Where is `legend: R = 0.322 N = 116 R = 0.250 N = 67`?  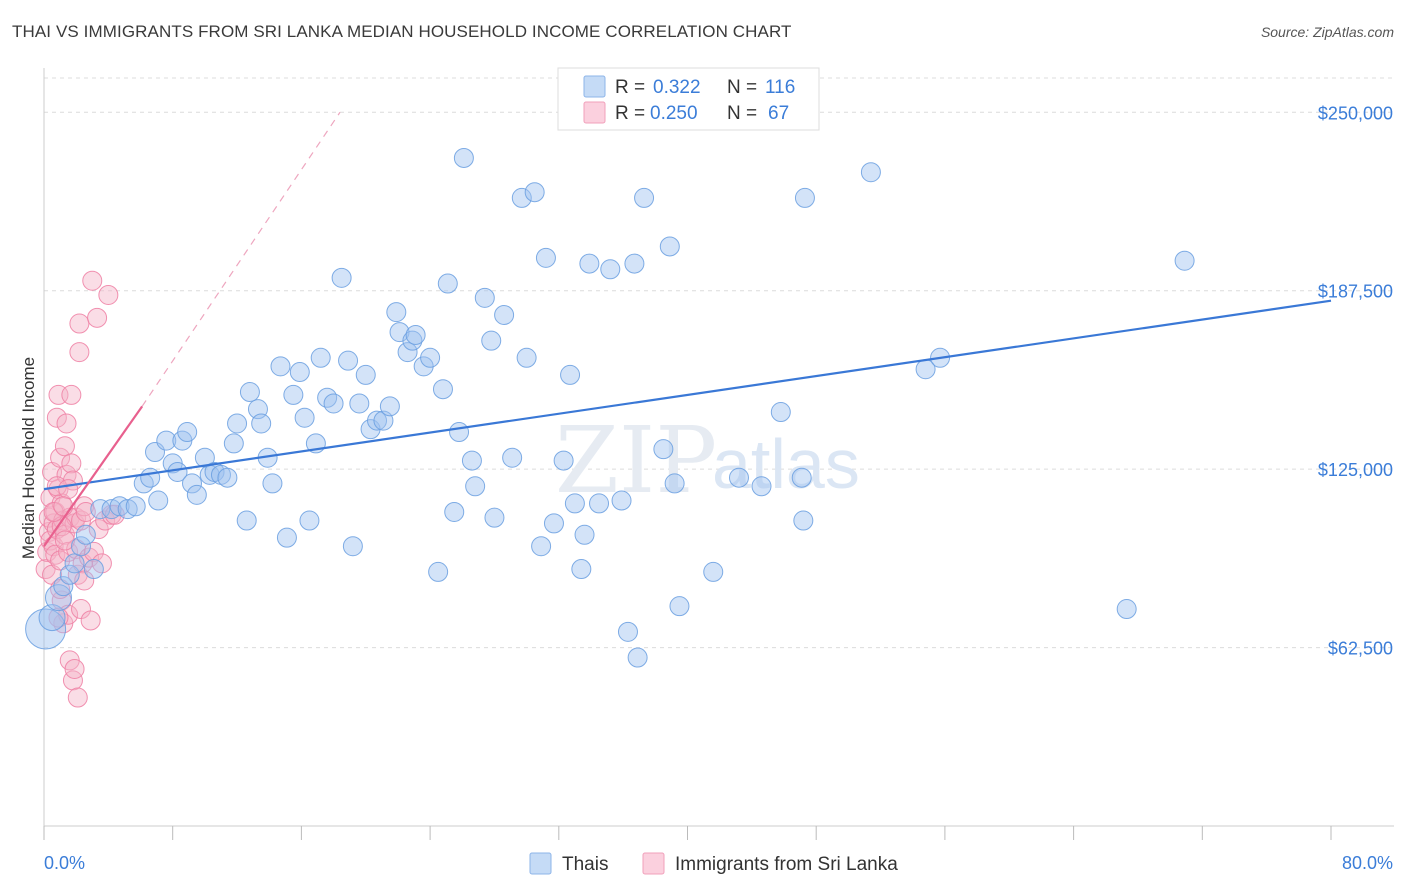
legend: R = 0.322 N = 116 R = 0.250 N = 67 is located at coordinates (688, 99).